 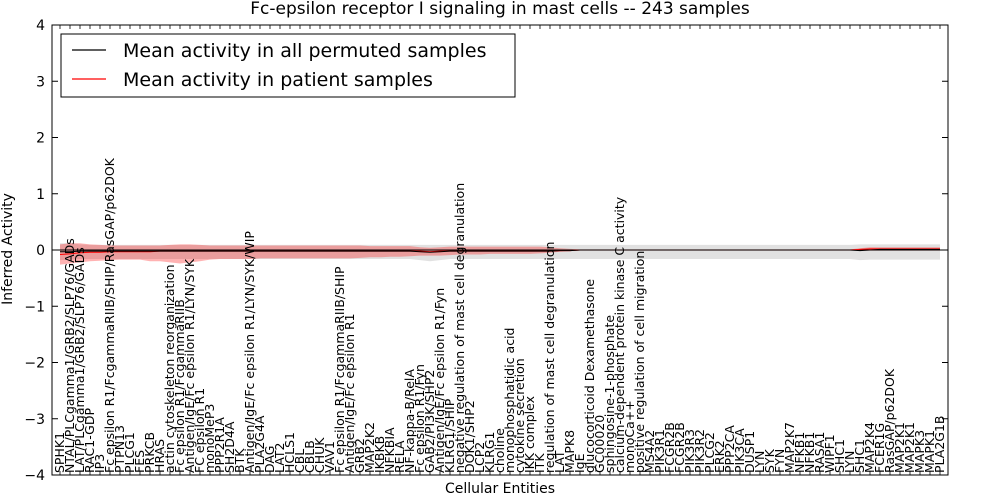 What do you see at coordinates (299, 461) in the screenshot?
I see `x-tick-label: CBL` at bounding box center [299, 461].